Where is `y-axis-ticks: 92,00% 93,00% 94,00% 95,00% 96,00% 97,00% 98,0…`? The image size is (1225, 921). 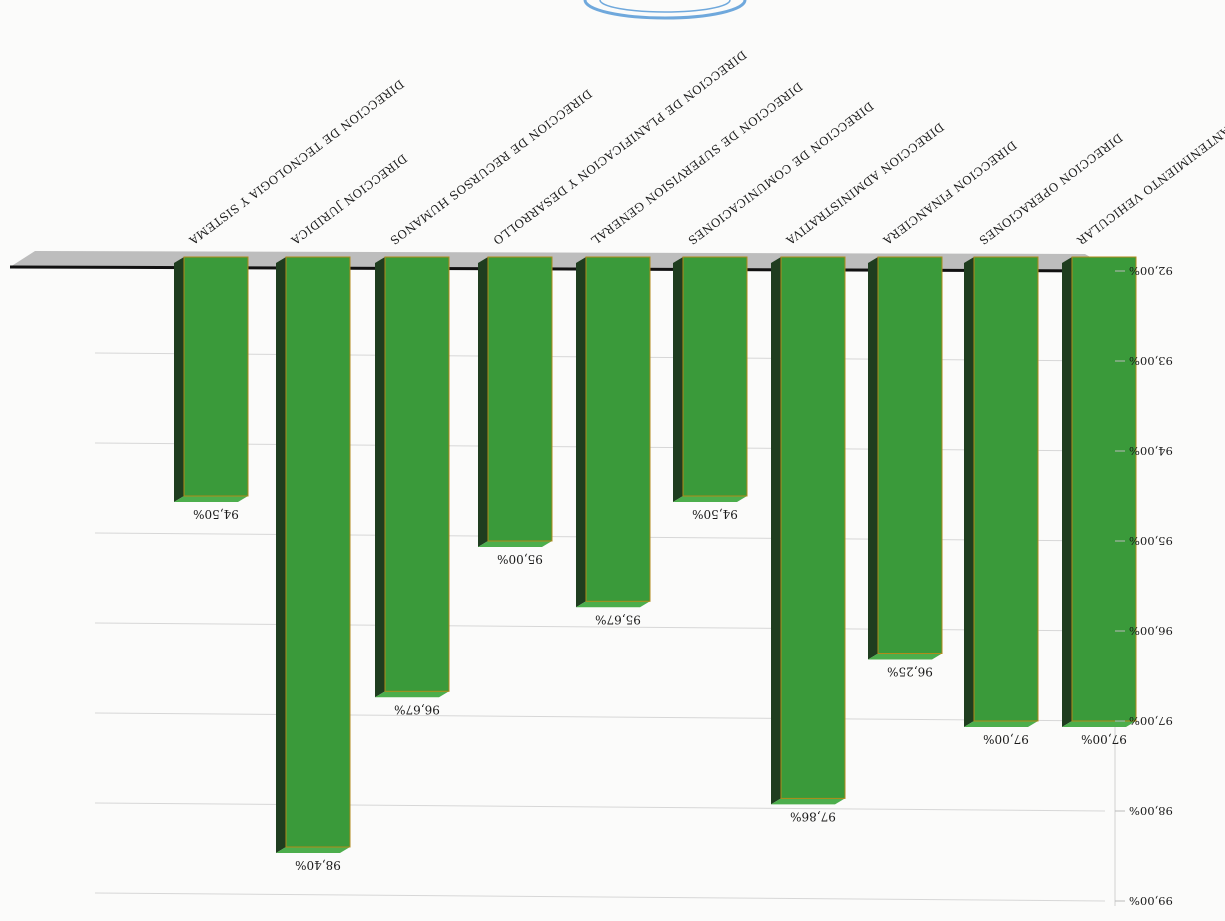 y-axis-ticks: 92,00% 93,00% 94,00% 95,00% 96,00% 97,00% 98,0… is located at coordinates (1144, 586).